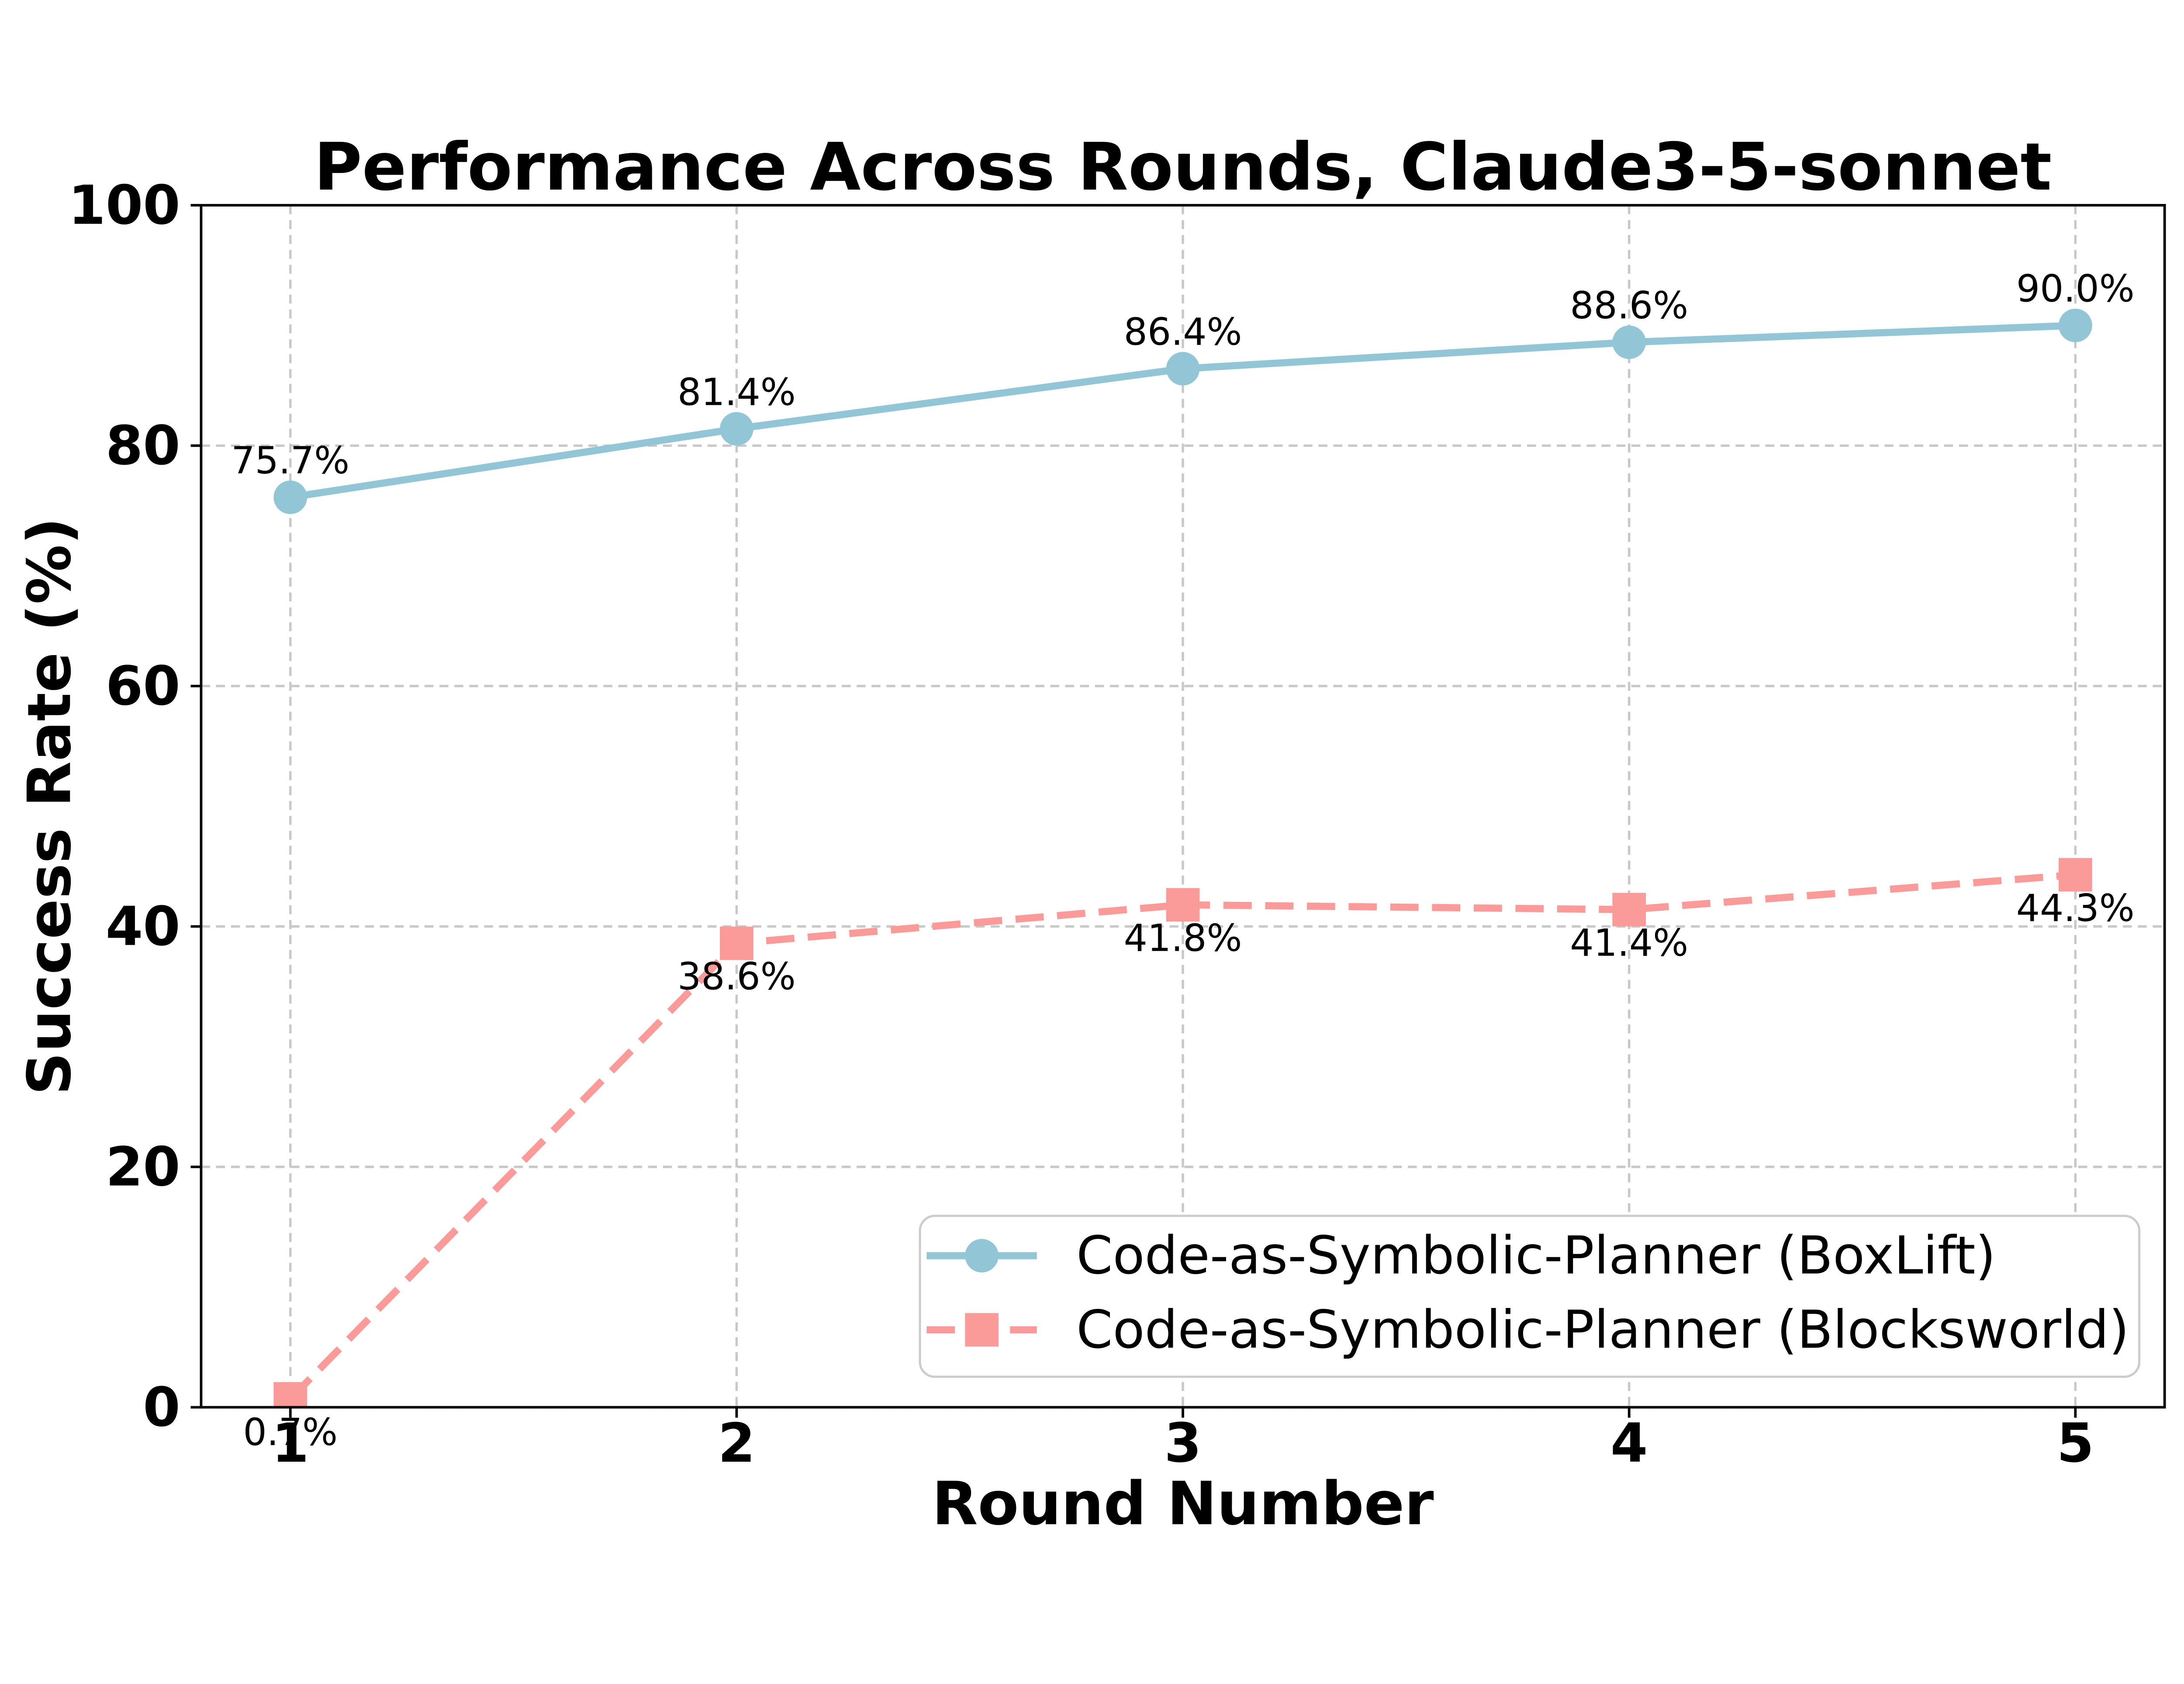 The width and height of the screenshot is (2184, 1684). I want to click on data-point-label: 44.3%, so click(2075, 908).